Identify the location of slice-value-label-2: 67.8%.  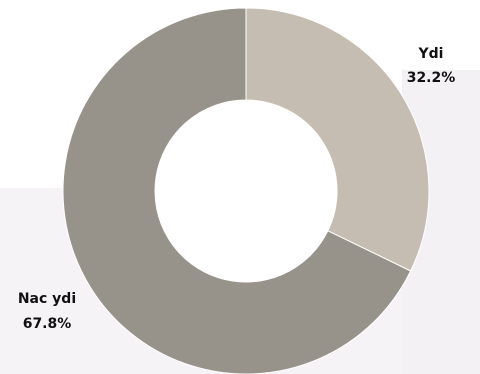
(47, 324).